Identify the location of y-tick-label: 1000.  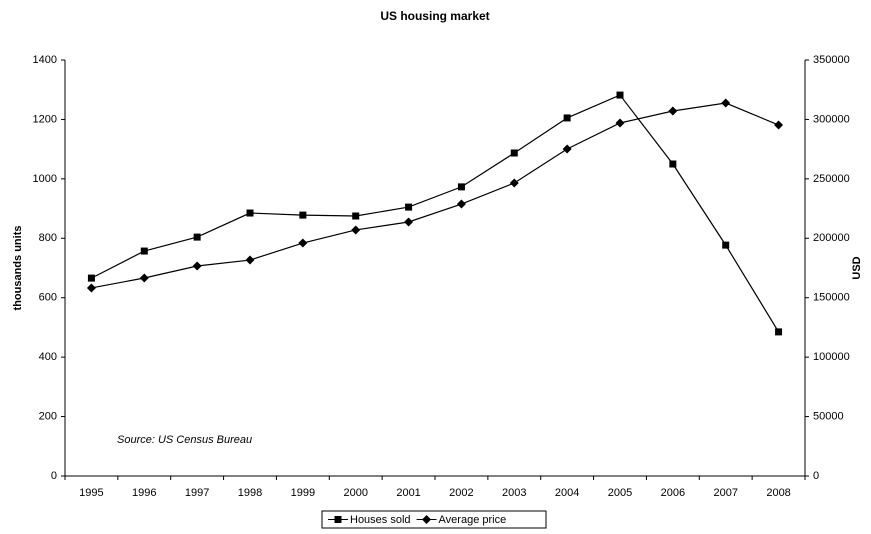
(45, 179).